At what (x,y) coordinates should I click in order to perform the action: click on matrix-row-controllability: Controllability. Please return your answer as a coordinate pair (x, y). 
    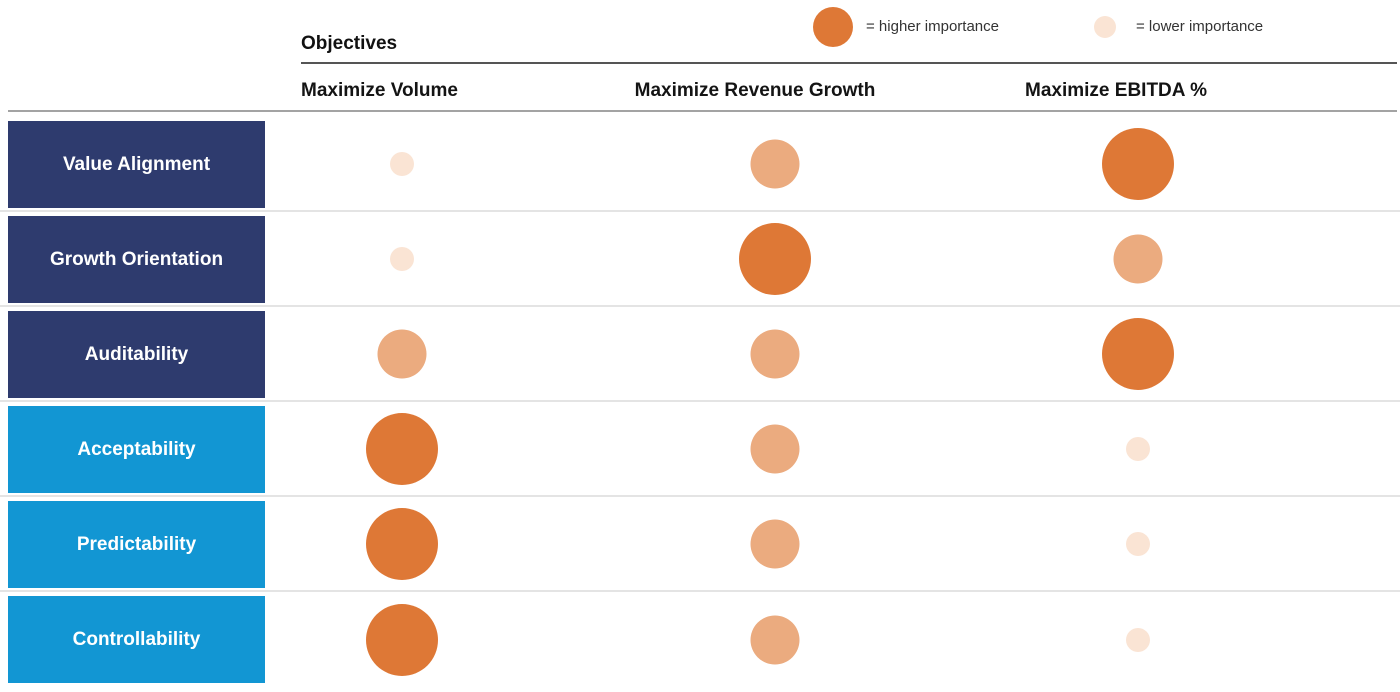
    Looking at the image, I should click on (700, 639).